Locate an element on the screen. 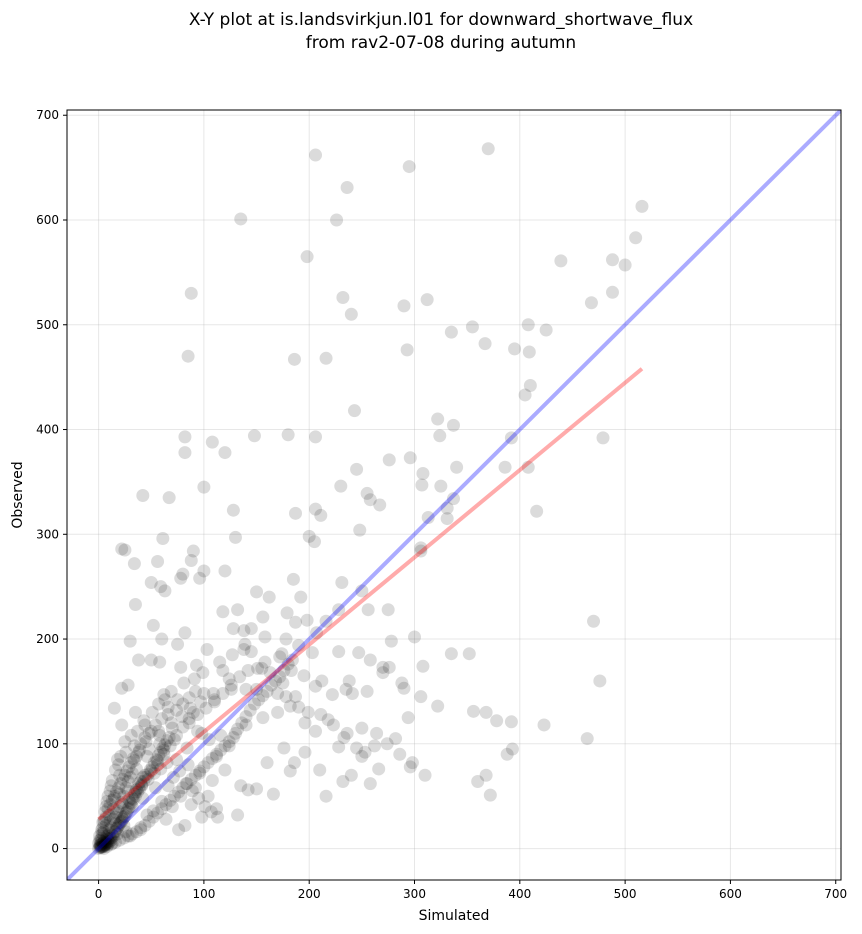 The image size is (862, 934). x-tick-label: 500 is located at coordinates (625, 894).